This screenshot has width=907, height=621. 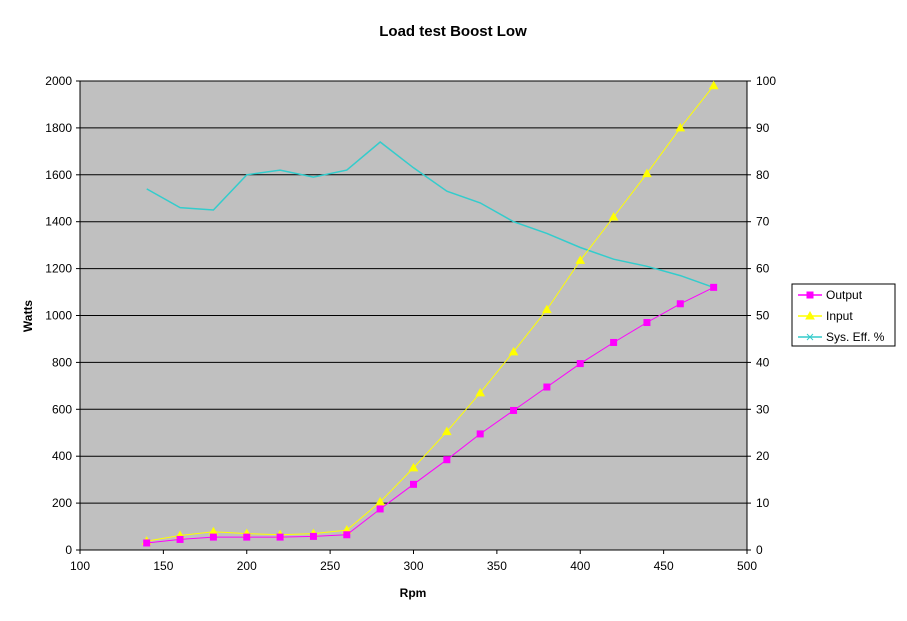 What do you see at coordinates (763, 409) in the screenshot?
I see `y2-tick-label: 30` at bounding box center [763, 409].